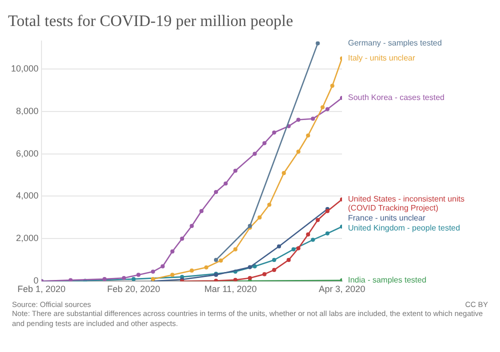 Image resolution: width=500 pixels, height=352 pixels. What do you see at coordinates (387, 218) in the screenshot?
I see `text: France - units unclear` at bounding box center [387, 218].